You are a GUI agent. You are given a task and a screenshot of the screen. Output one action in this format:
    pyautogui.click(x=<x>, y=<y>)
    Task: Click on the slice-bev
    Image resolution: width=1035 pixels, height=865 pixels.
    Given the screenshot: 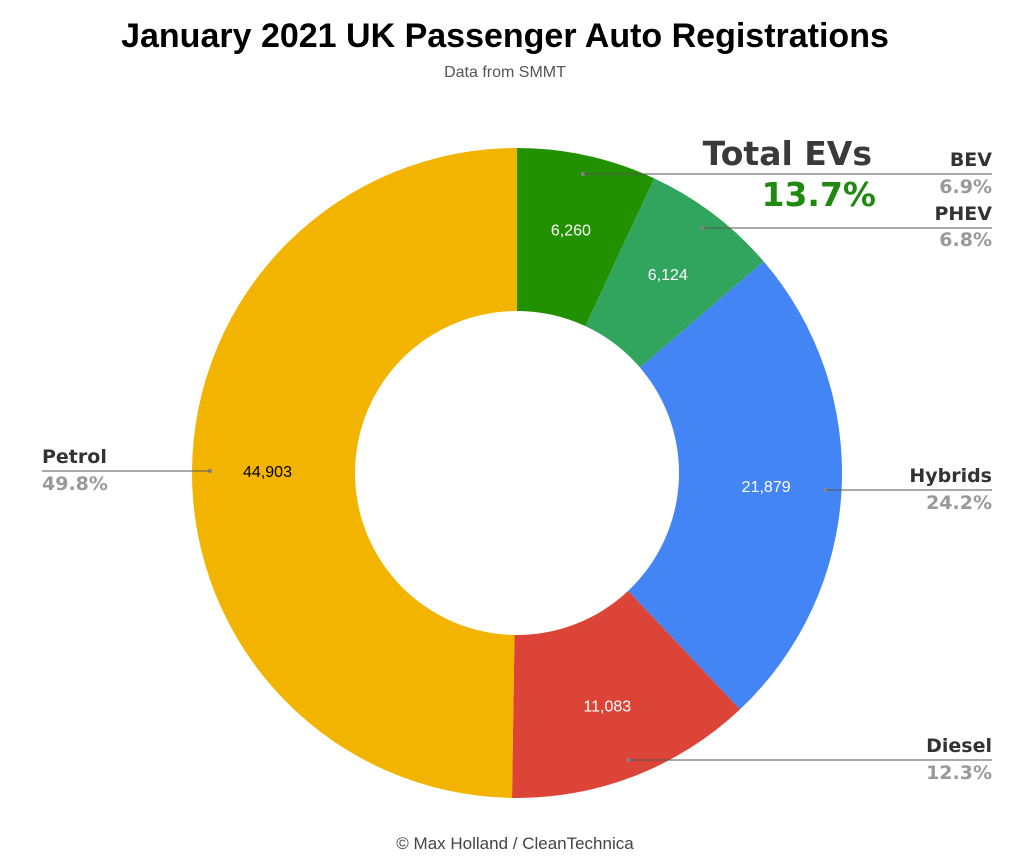 What is the action you would take?
    pyautogui.click(x=586, y=237)
    